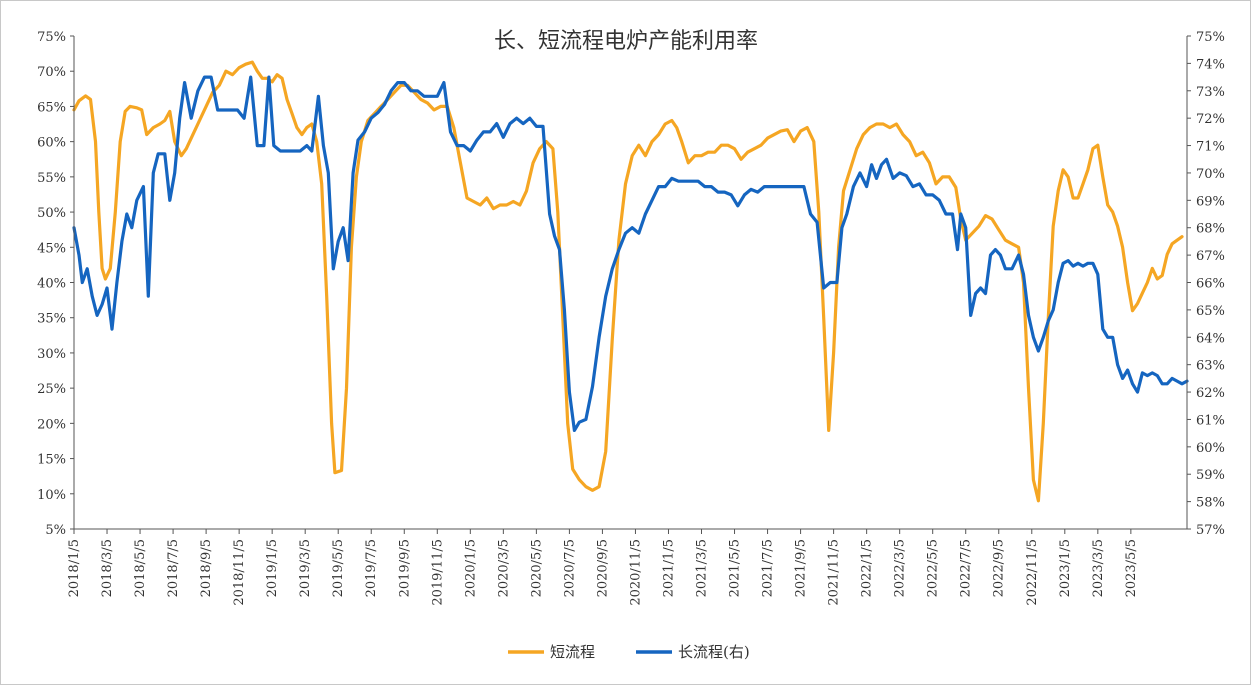 Image resolution: width=1252 pixels, height=686 pixels. Describe the element at coordinates (900, 568) in the screenshot. I see `x-tick-label: 2022/3/5` at that location.